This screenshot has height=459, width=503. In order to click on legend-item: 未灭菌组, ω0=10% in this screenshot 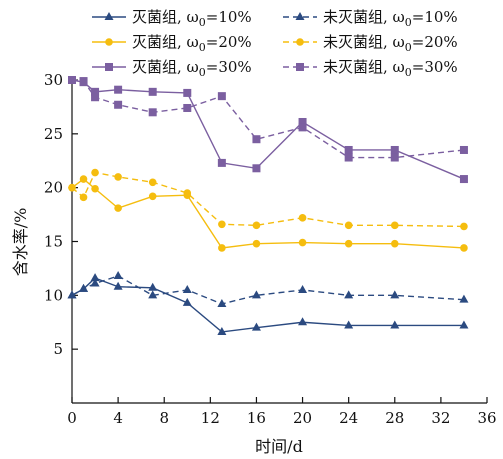, I will do `click(370, 18)`.